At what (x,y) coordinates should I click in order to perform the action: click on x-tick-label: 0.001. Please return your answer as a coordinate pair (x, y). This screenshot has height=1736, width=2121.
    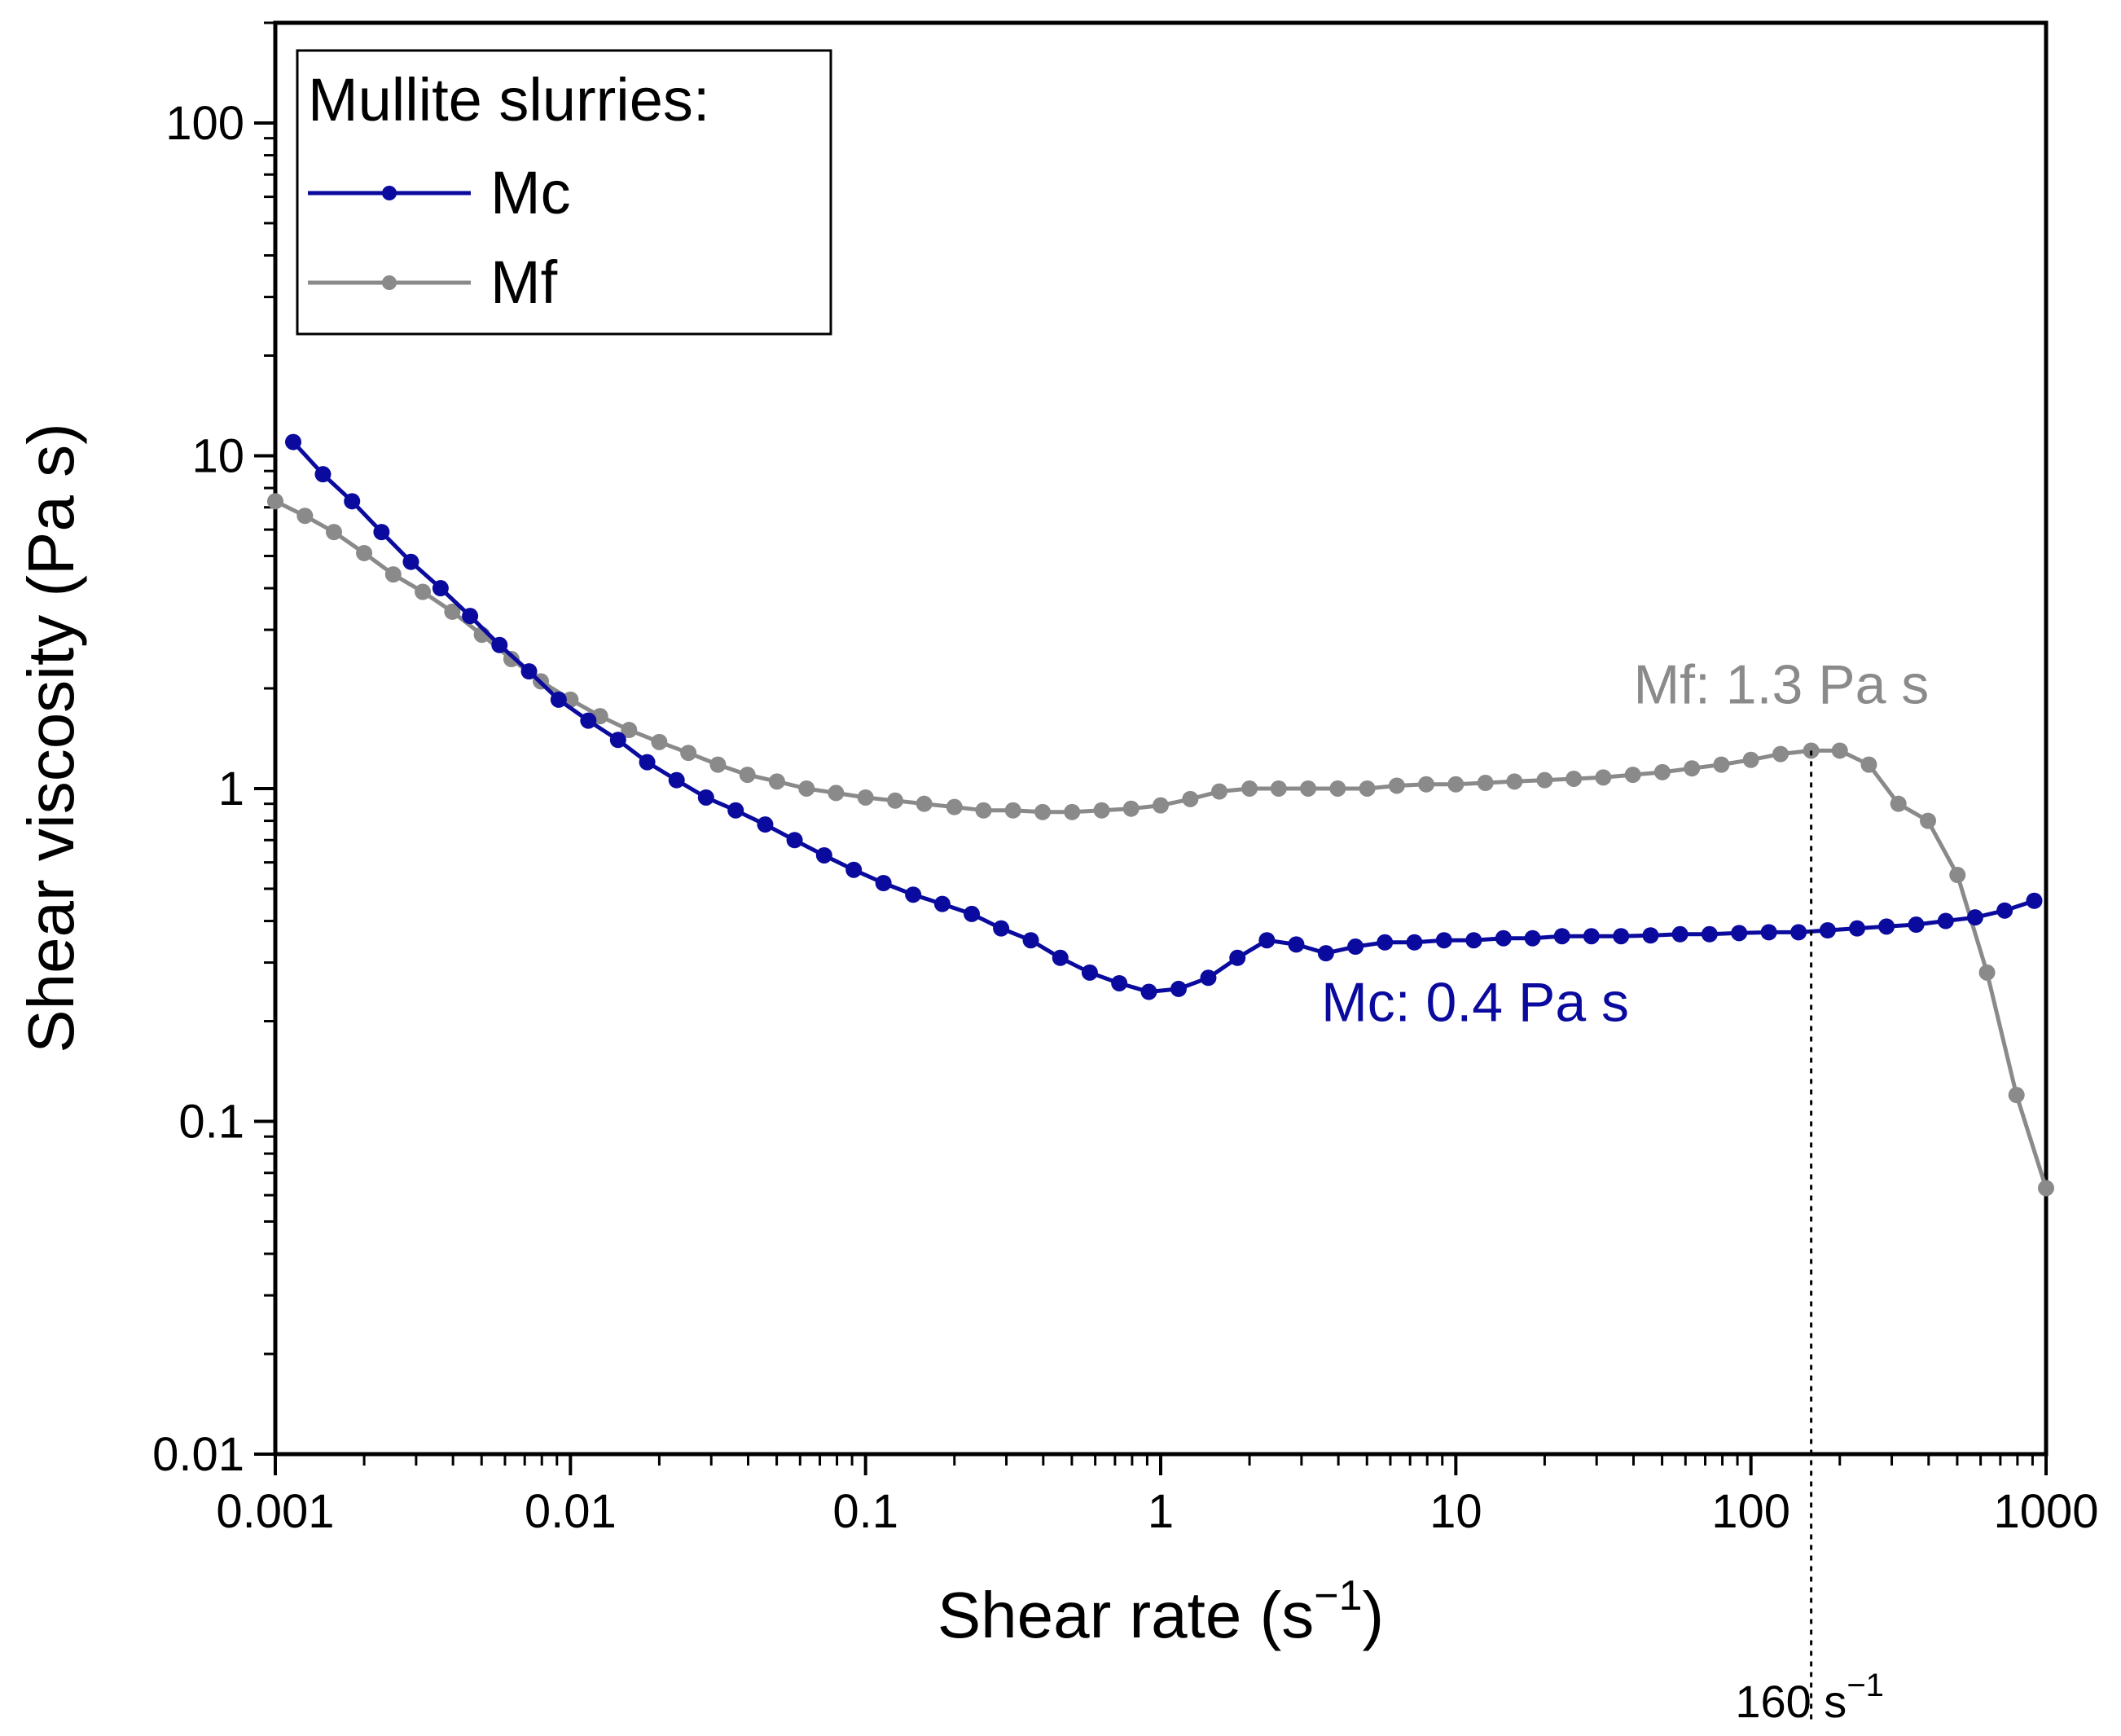
    Looking at the image, I should click on (275, 1511).